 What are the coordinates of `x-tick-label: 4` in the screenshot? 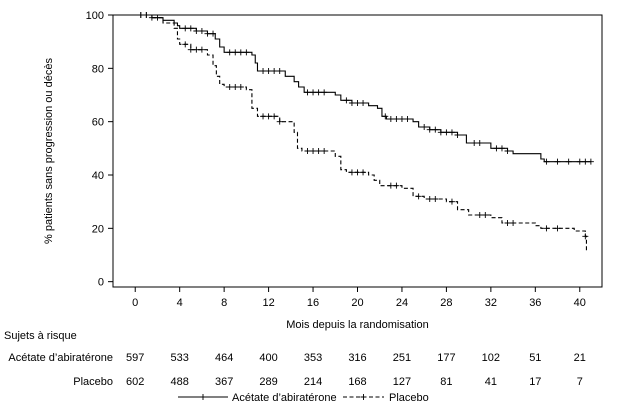 It's located at (180, 303).